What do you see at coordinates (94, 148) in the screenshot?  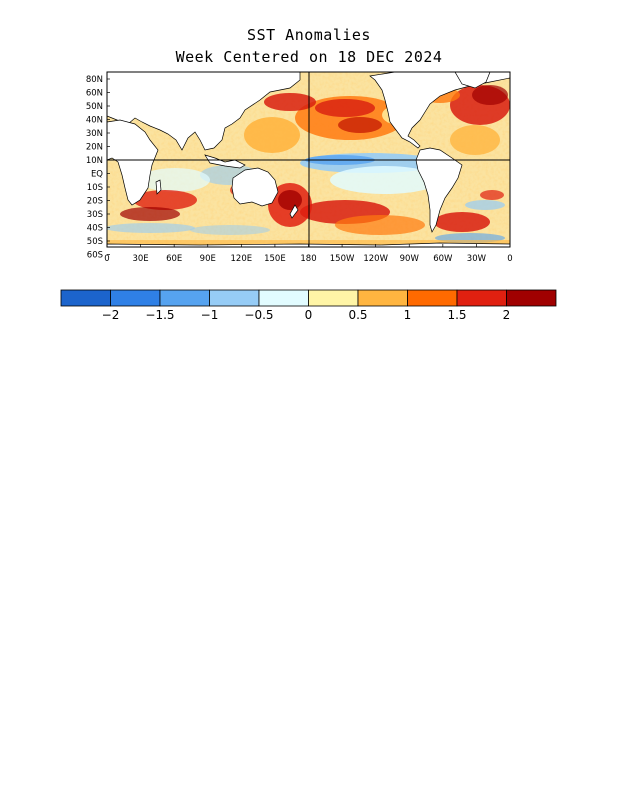 I see `lat-tick-label: 20N` at bounding box center [94, 148].